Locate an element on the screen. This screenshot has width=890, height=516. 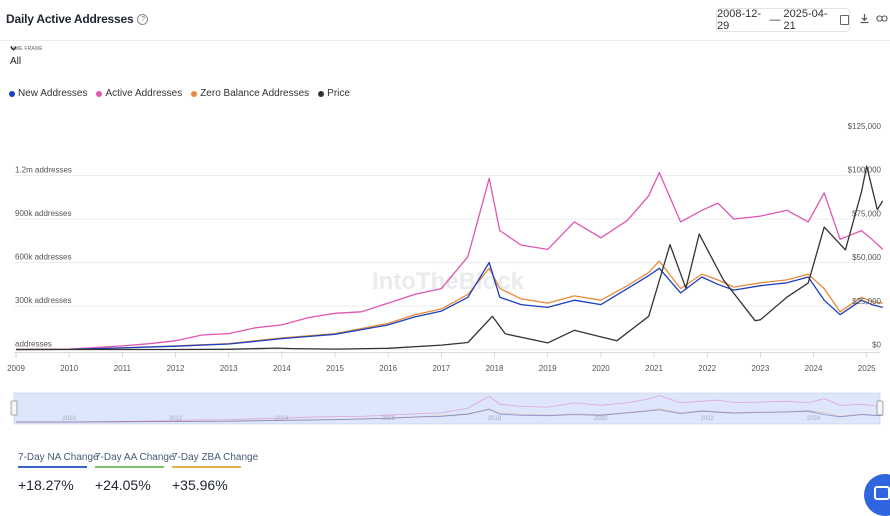
left-tick-label: 900k addresses is located at coordinates (43, 213).